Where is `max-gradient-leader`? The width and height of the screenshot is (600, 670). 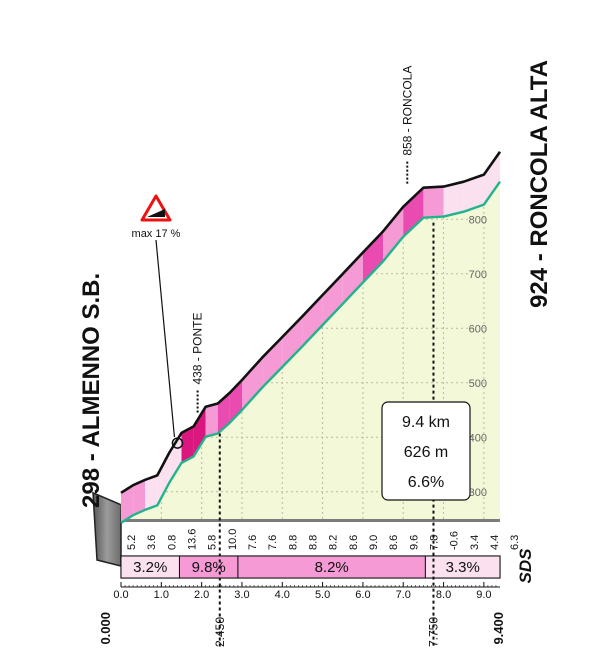 max-gradient-leader is located at coordinates (165, 338).